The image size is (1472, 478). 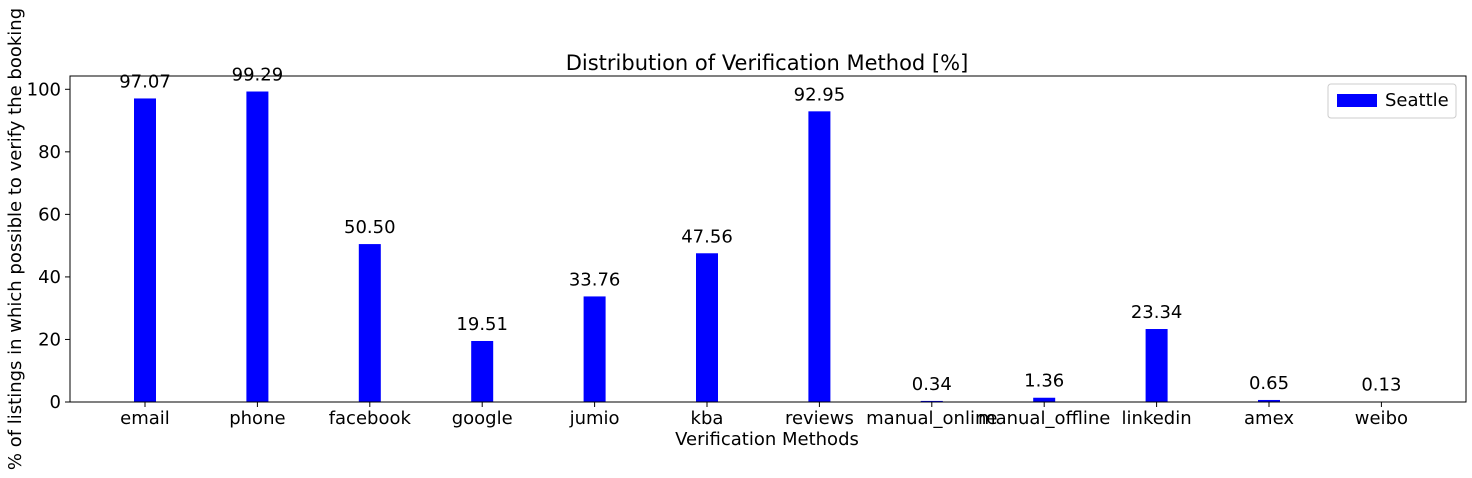 I want to click on data-label-manual_offline: 1.36, so click(x=1044, y=381).